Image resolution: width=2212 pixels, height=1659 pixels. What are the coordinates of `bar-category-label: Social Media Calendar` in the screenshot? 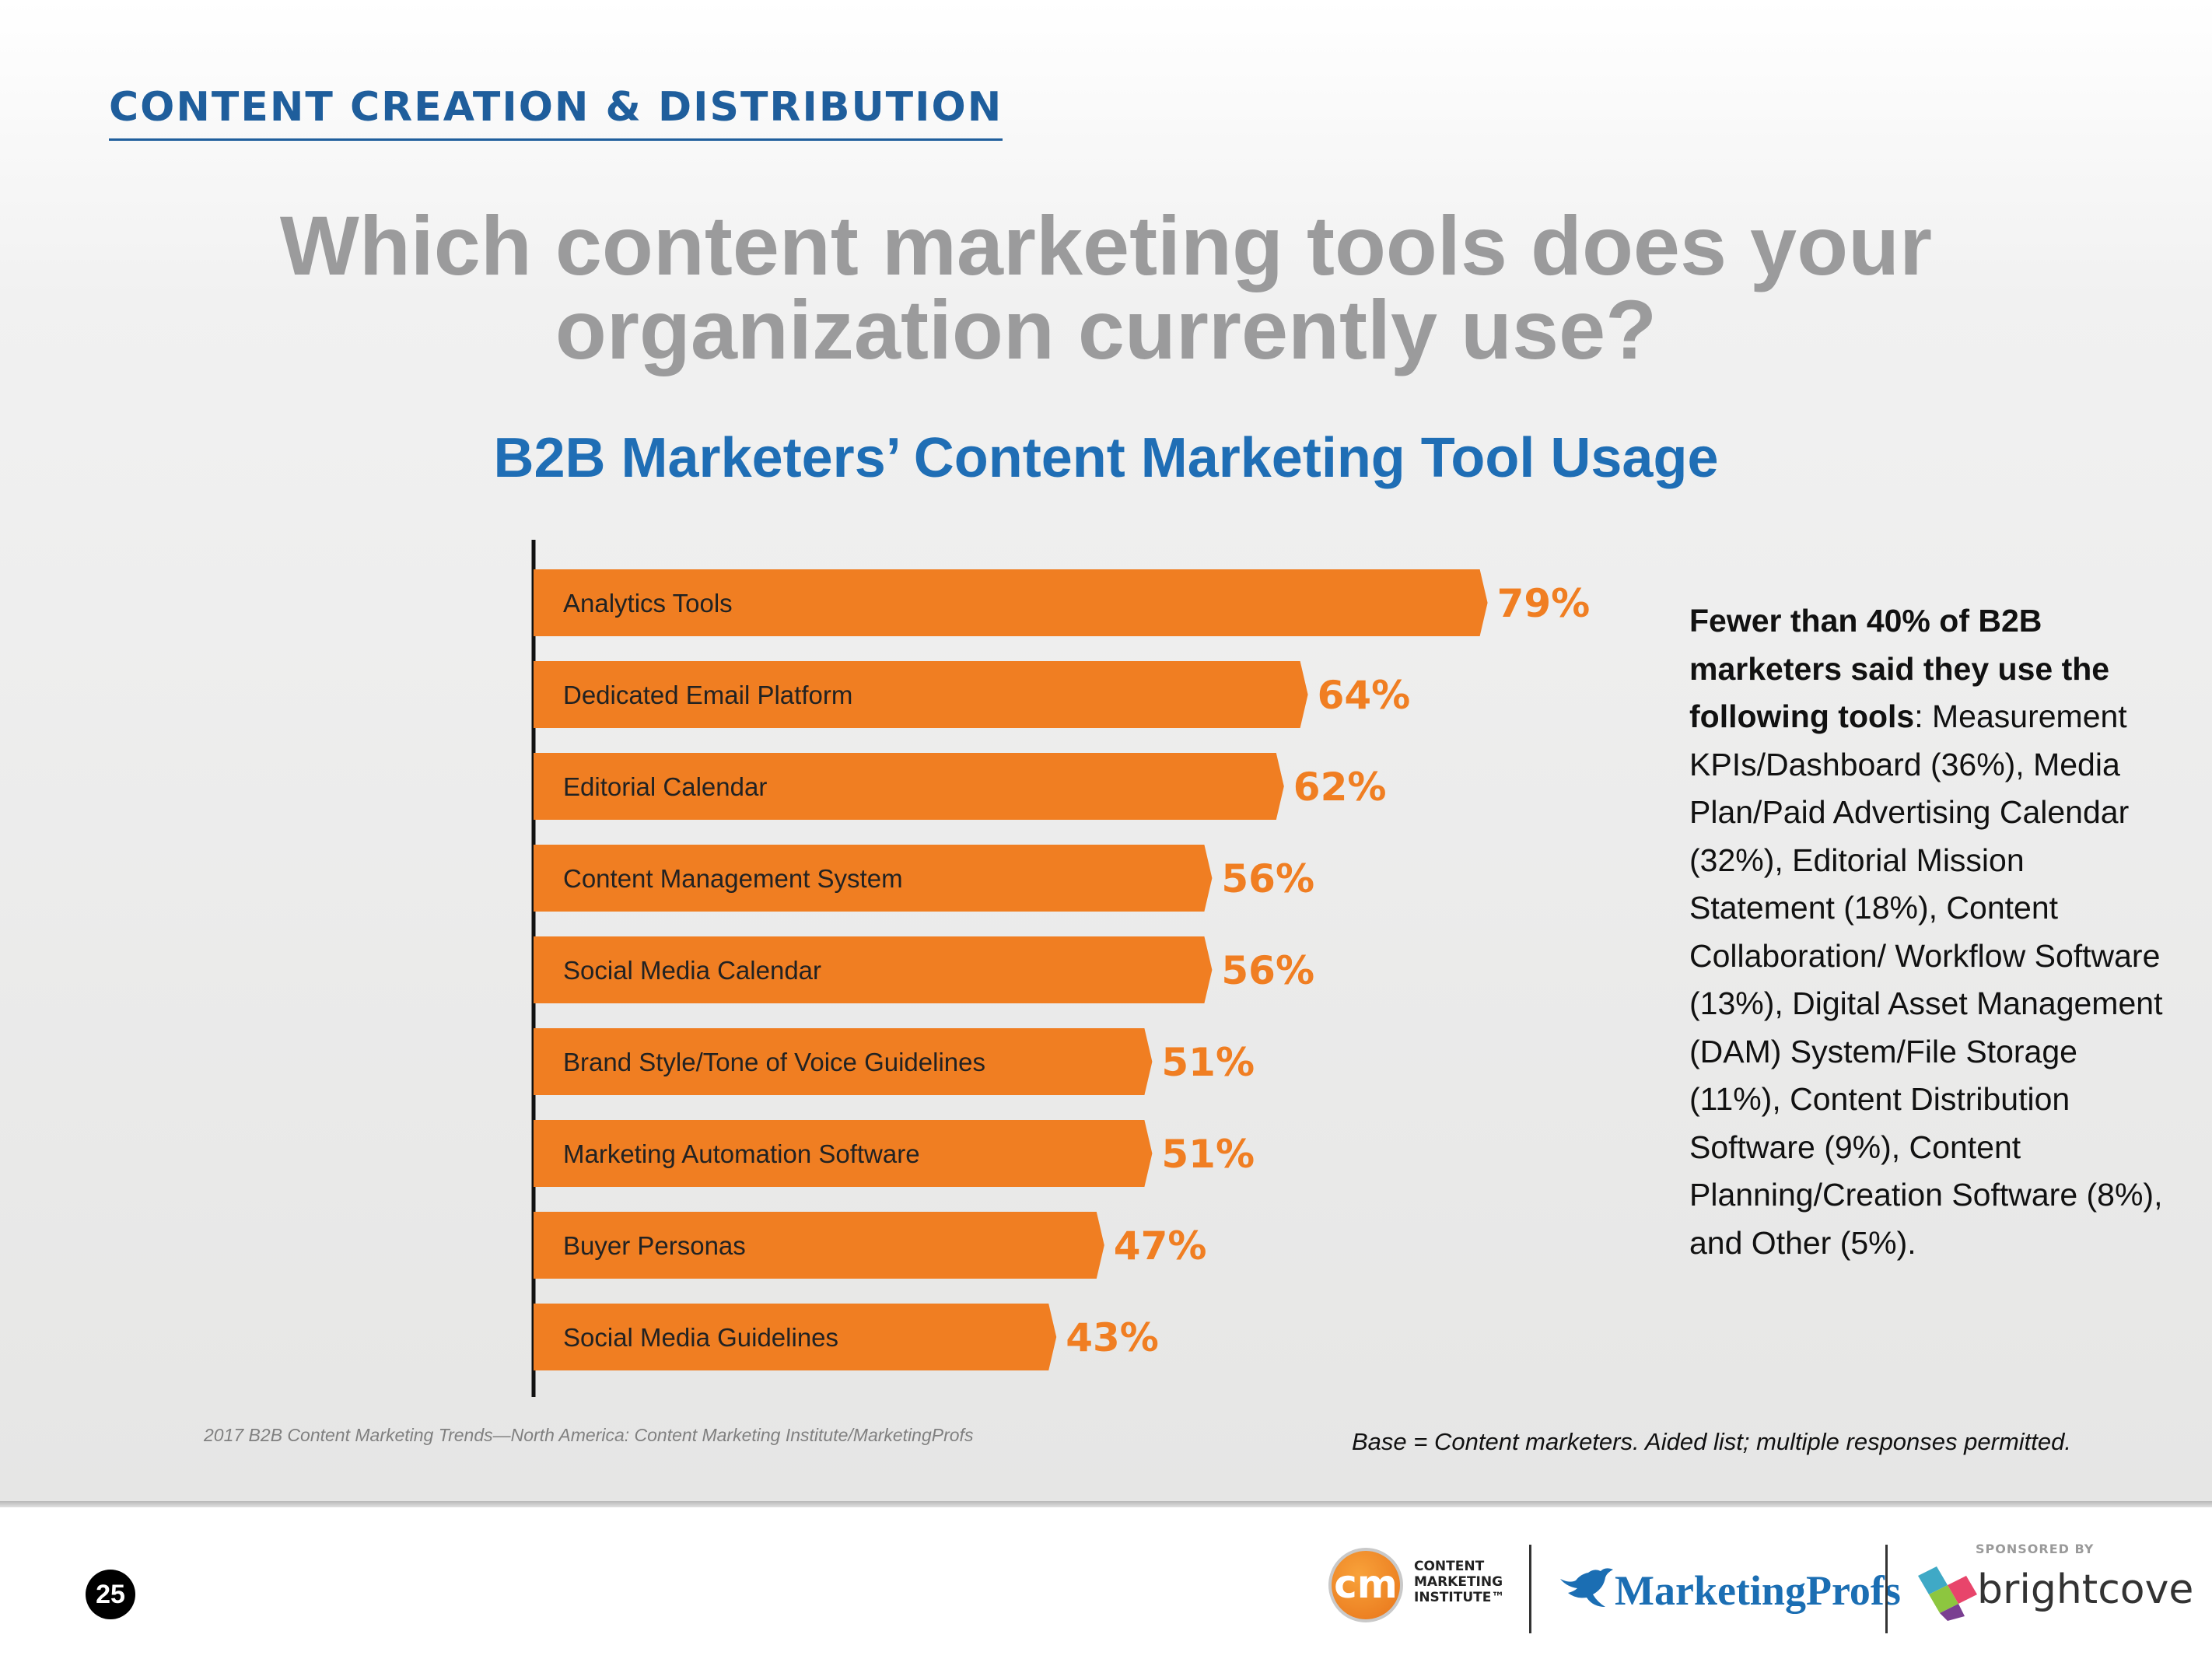 It's located at (692, 971).